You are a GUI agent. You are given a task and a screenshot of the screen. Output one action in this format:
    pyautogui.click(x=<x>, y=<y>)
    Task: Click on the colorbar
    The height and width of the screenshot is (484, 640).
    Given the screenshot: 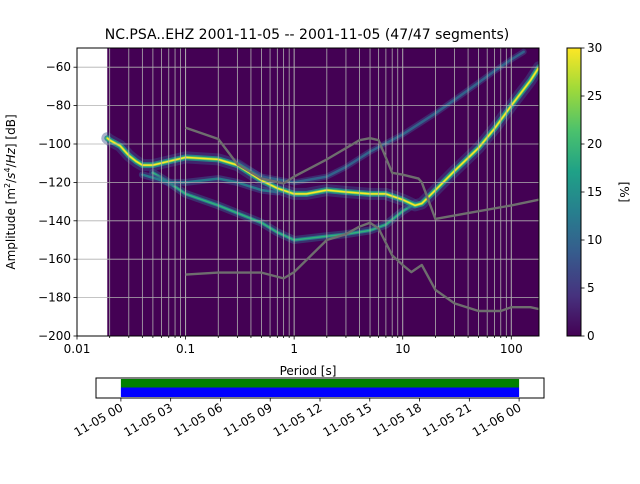 What is the action you would take?
    pyautogui.click(x=574, y=192)
    